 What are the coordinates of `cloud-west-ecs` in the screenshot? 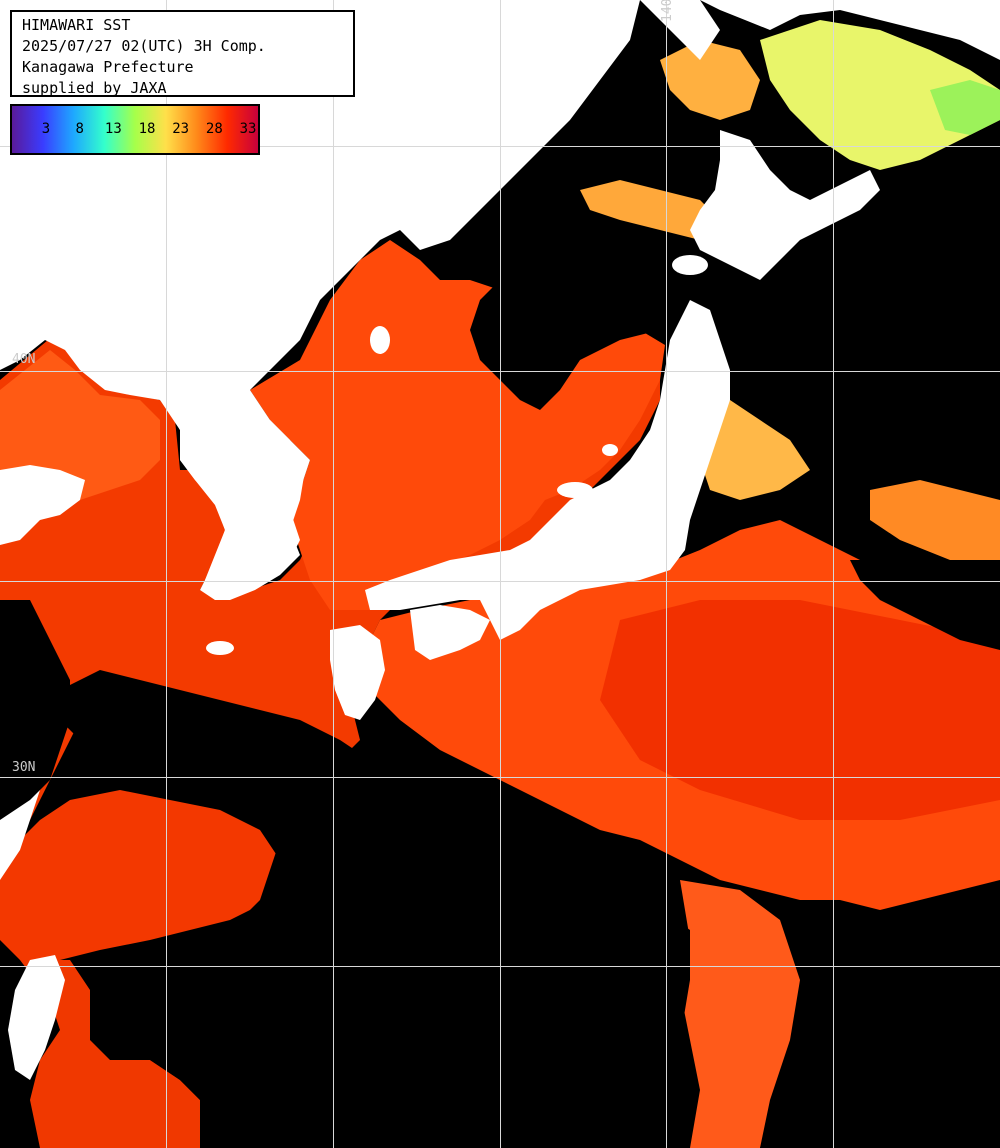 It's located at (35, 710).